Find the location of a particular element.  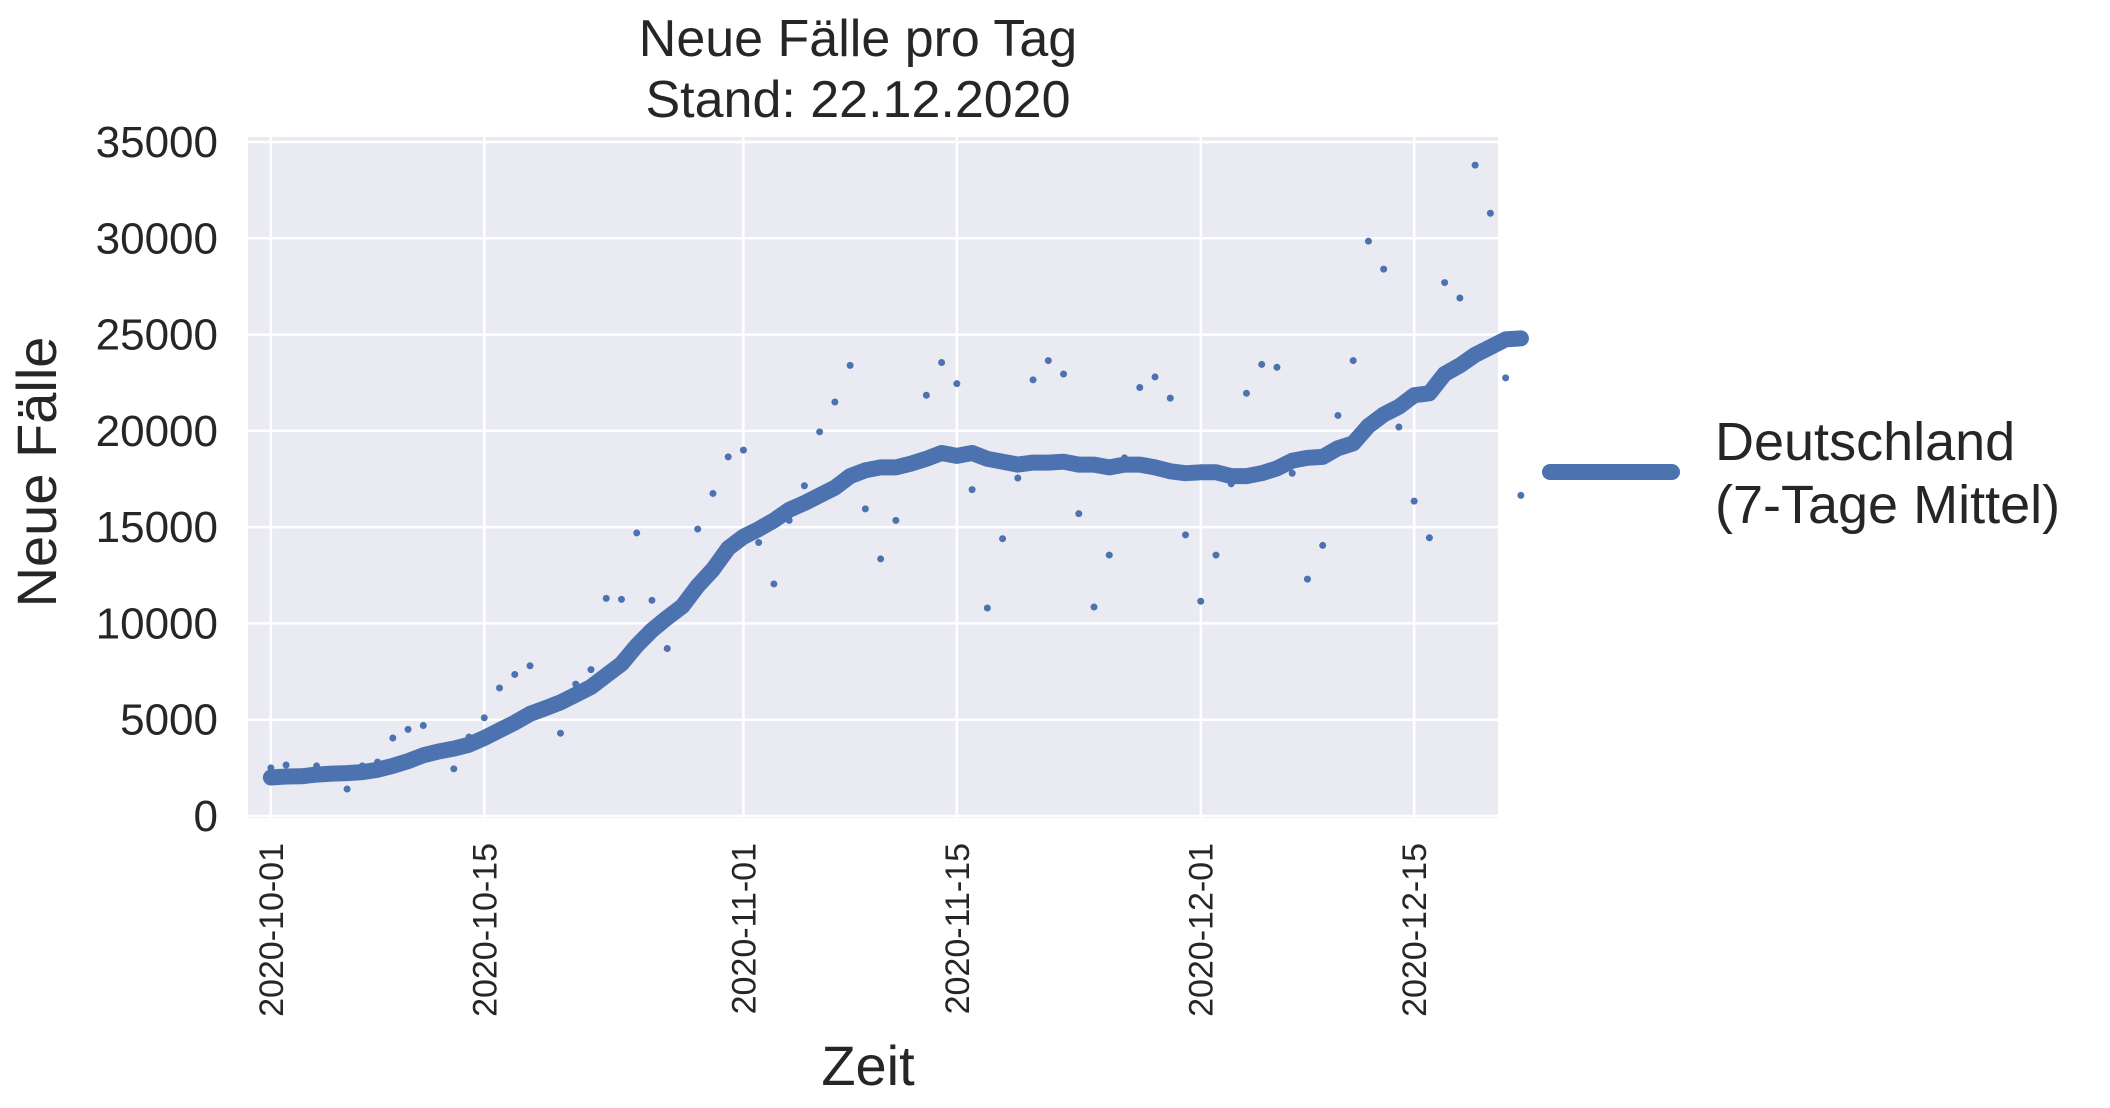

x-tick-label: 2020-10-01 is located at coordinates (272, 930).